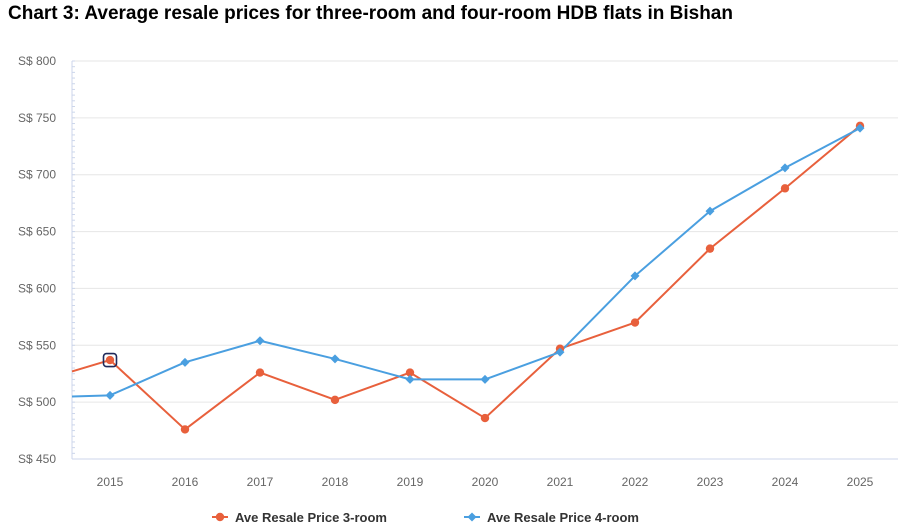 This screenshot has height=531, width=910. Describe the element at coordinates (560, 482) in the screenshot. I see `x-tick-label: 2021` at that location.